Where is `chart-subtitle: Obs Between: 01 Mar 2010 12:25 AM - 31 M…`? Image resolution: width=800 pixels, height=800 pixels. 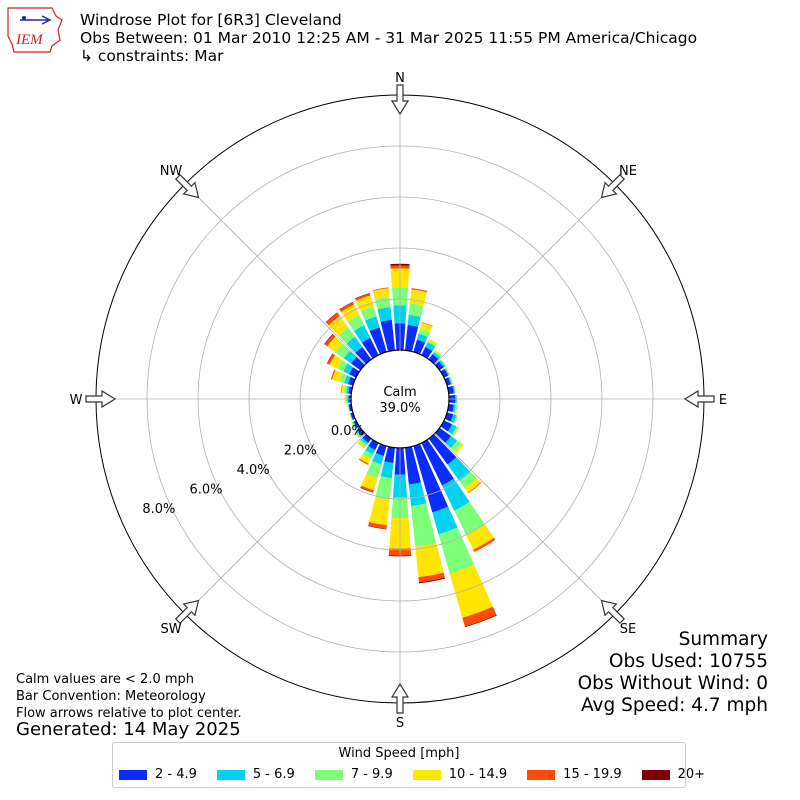
chart-subtitle: Obs Between: 01 Mar 2010 12:25 AM - 31 M… is located at coordinates (389, 38).